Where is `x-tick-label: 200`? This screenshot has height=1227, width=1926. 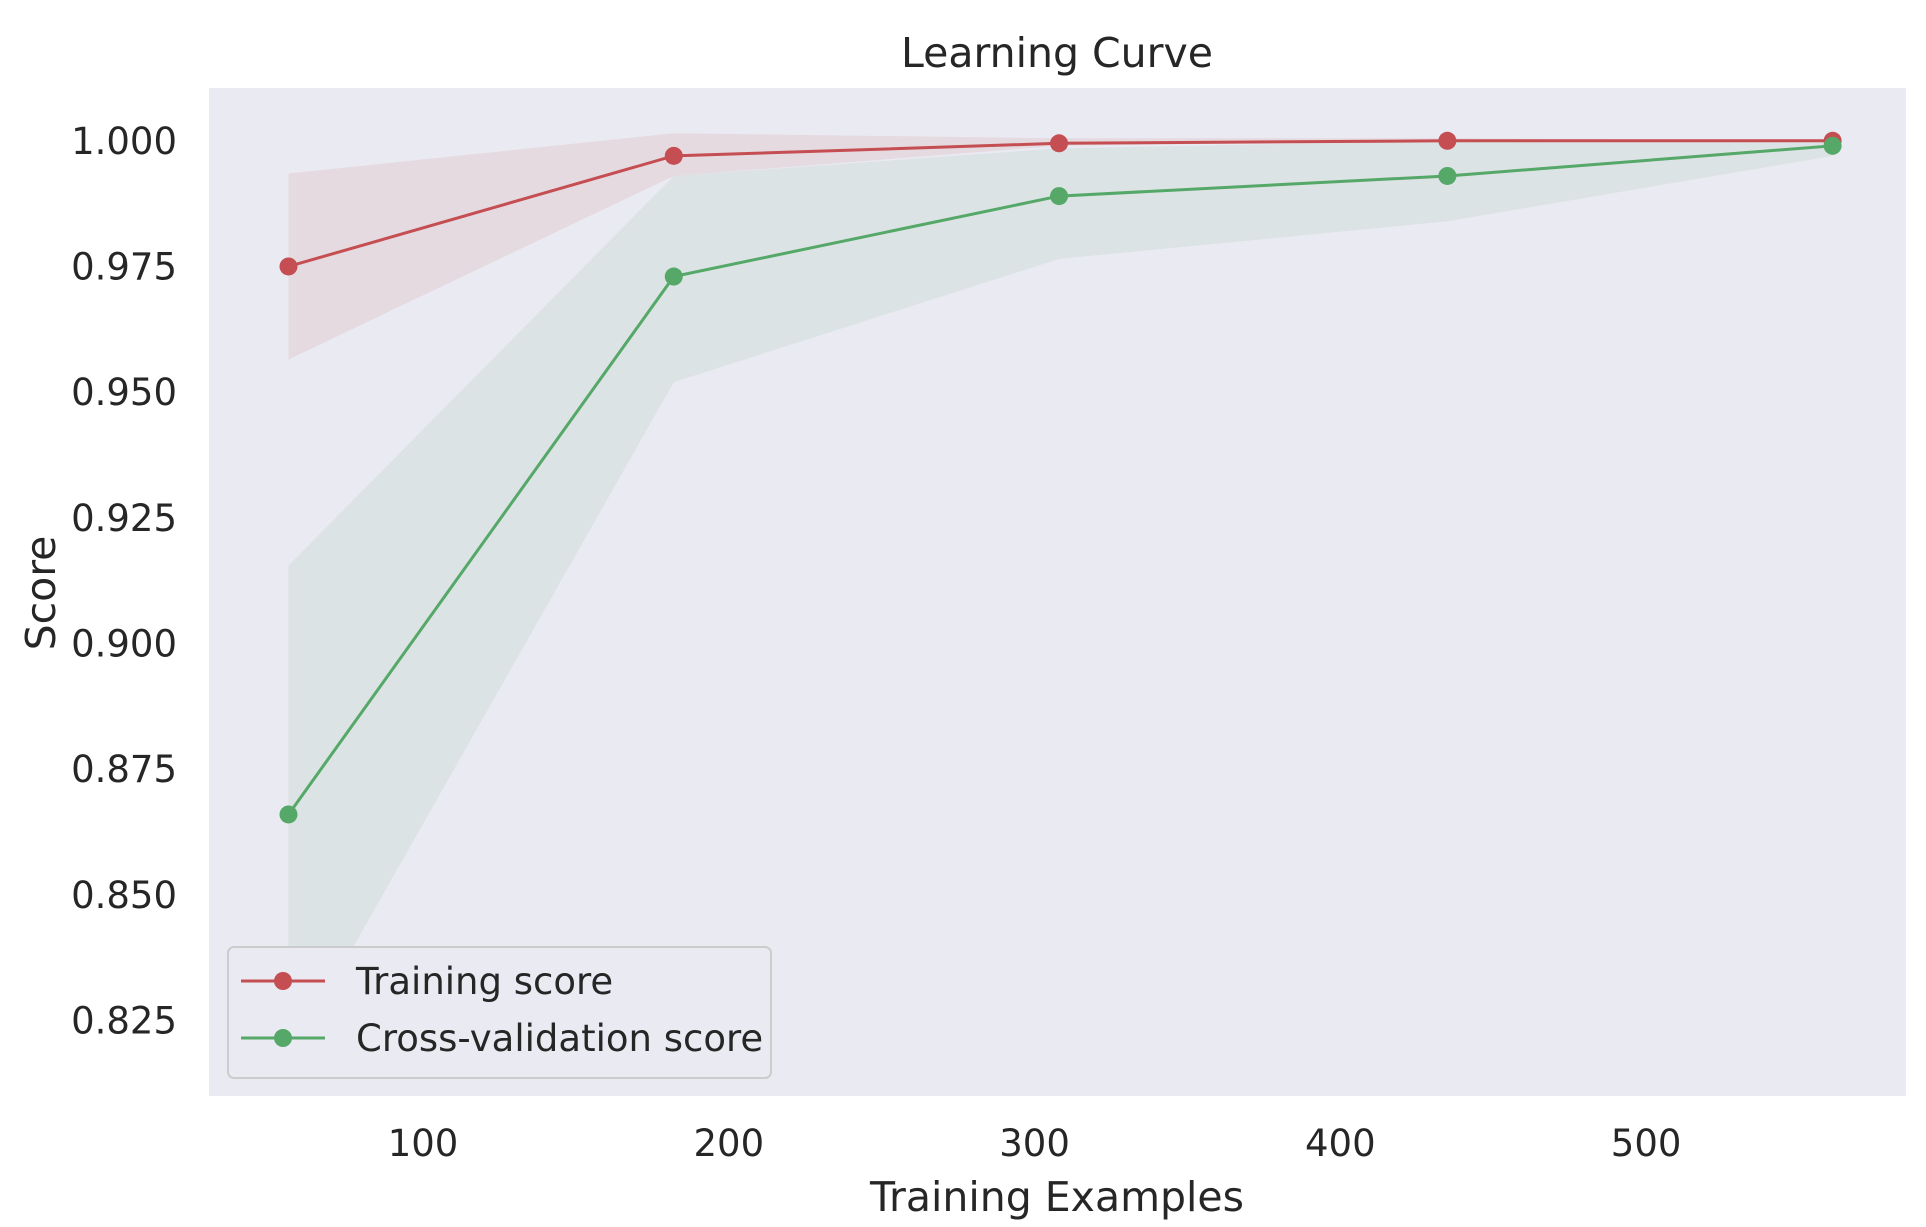
x-tick-label: 200 is located at coordinates (728, 1143).